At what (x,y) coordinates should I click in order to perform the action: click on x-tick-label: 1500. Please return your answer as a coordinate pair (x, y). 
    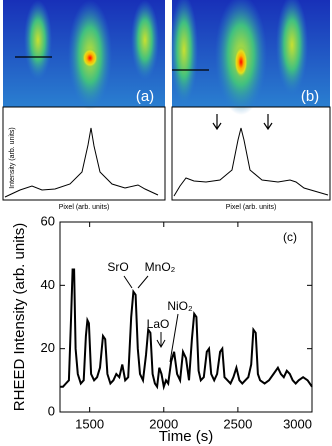
    Looking at the image, I should click on (89, 423).